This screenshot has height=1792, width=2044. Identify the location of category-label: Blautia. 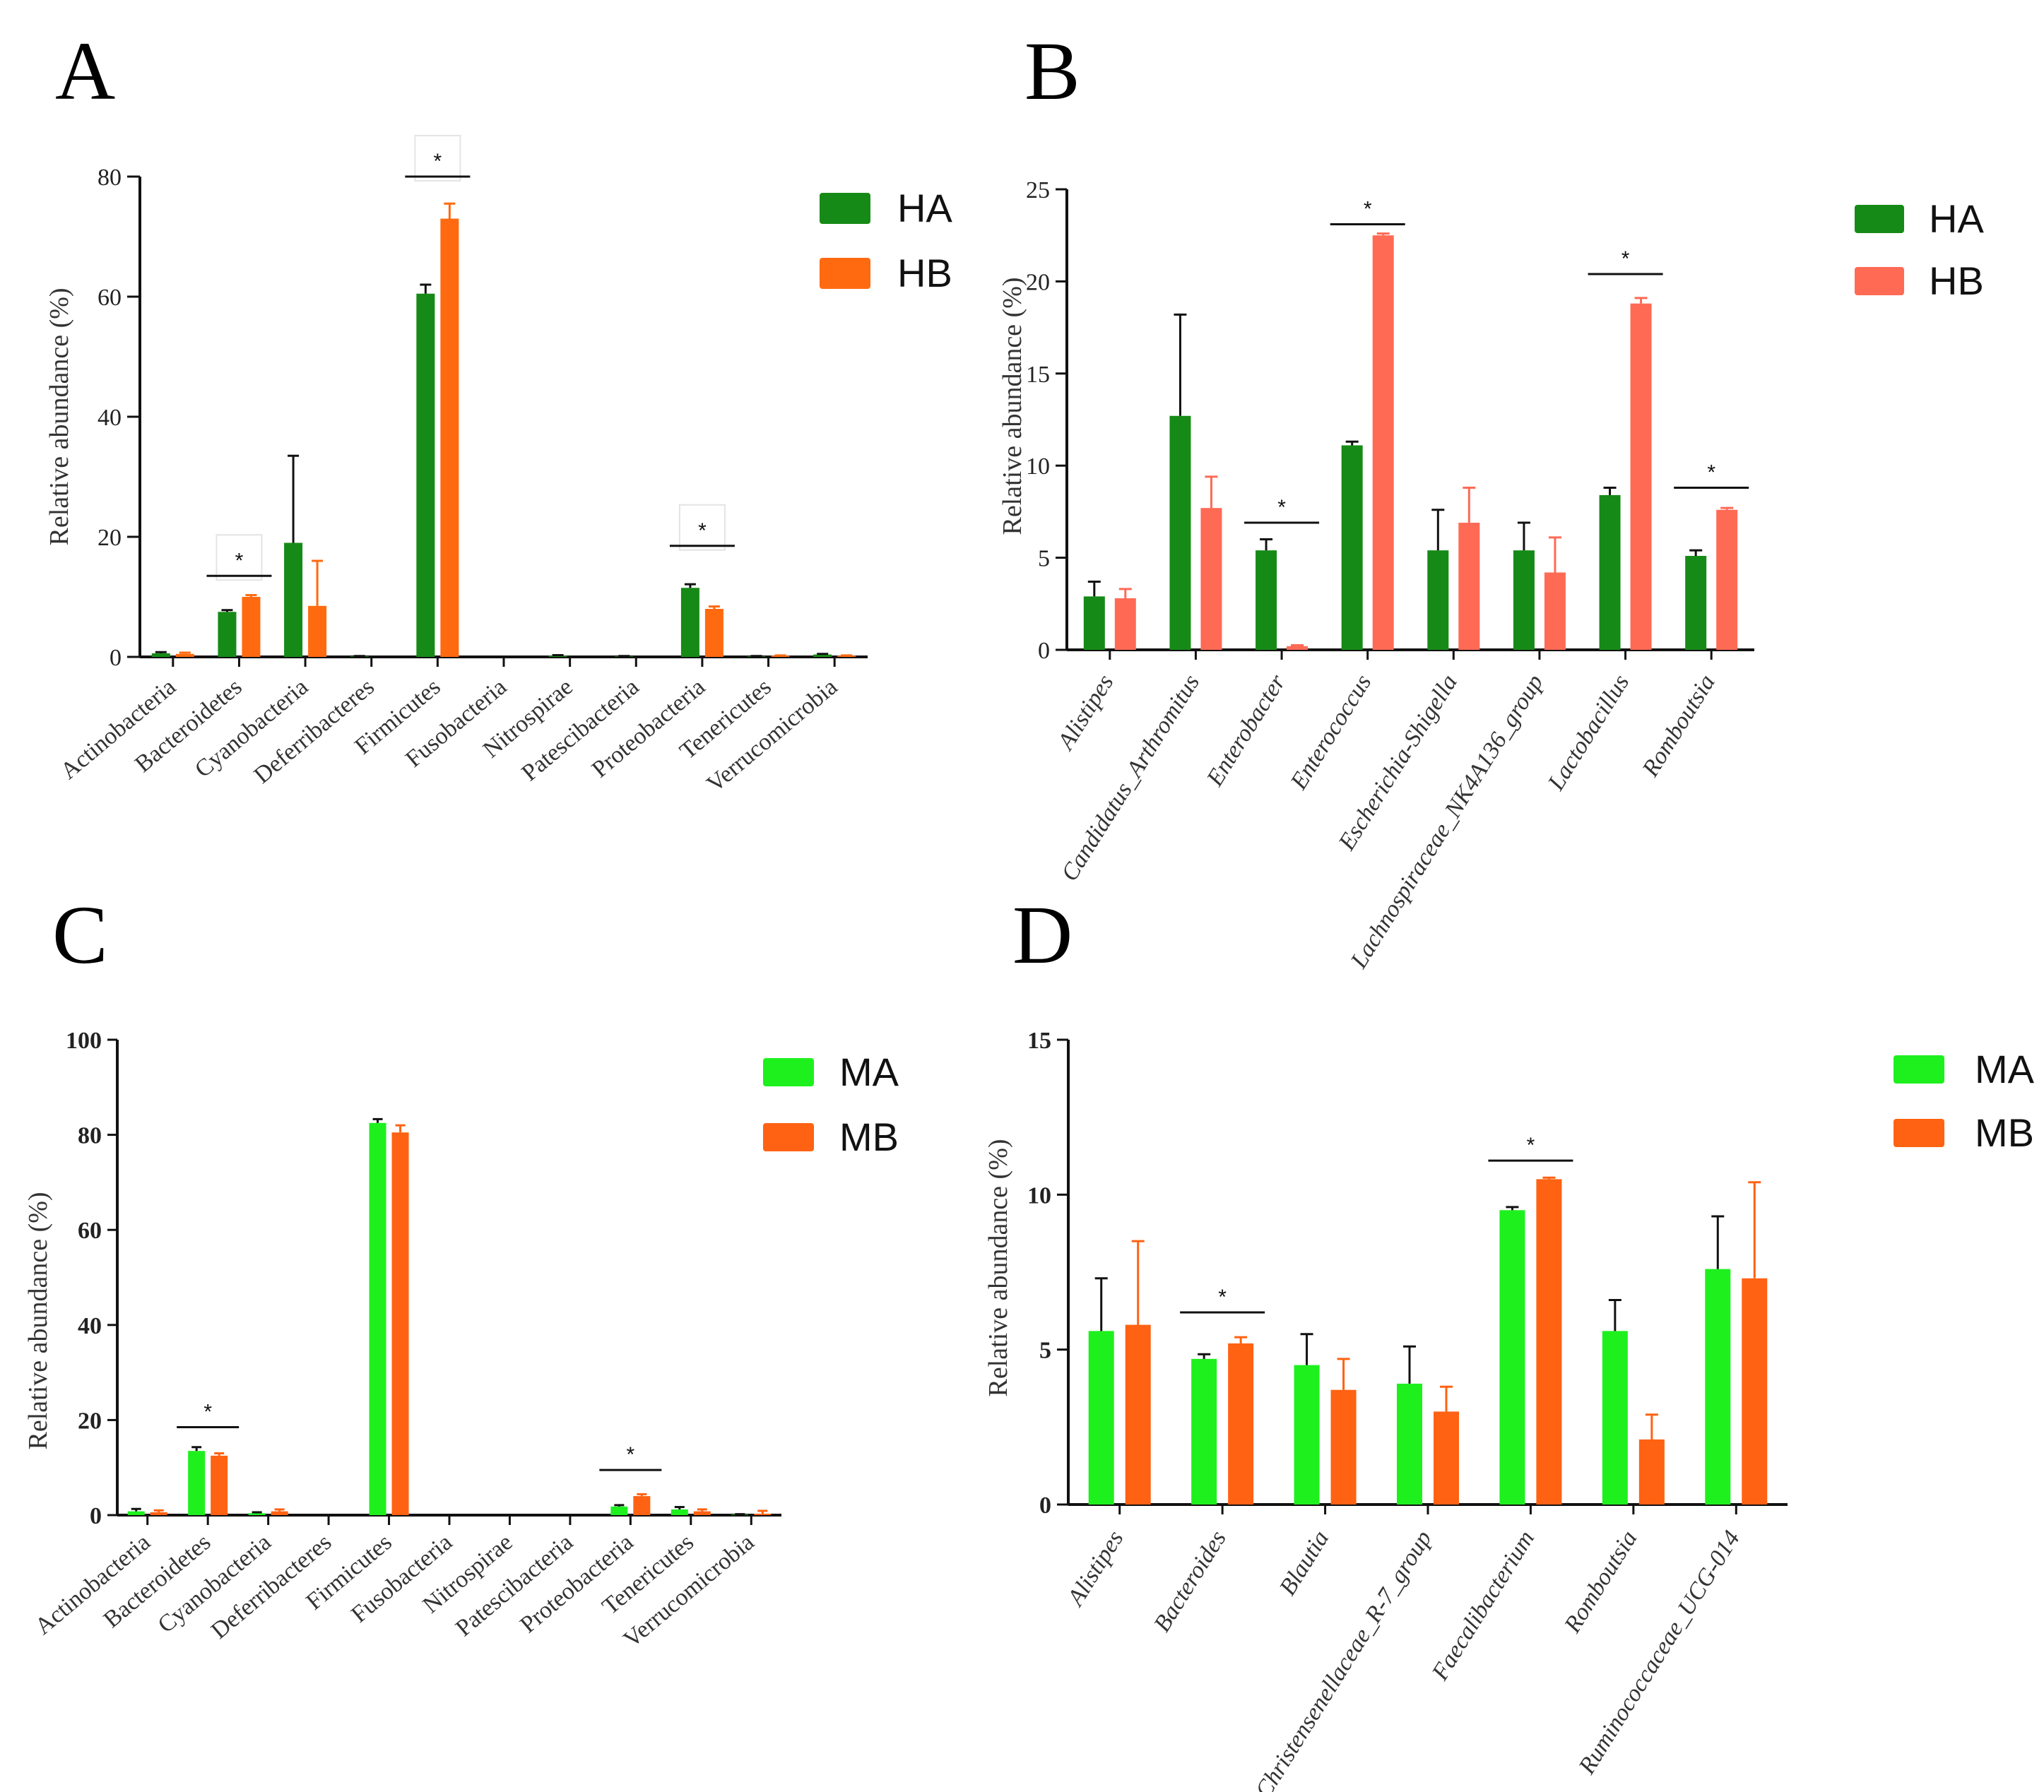
(1304, 1564).